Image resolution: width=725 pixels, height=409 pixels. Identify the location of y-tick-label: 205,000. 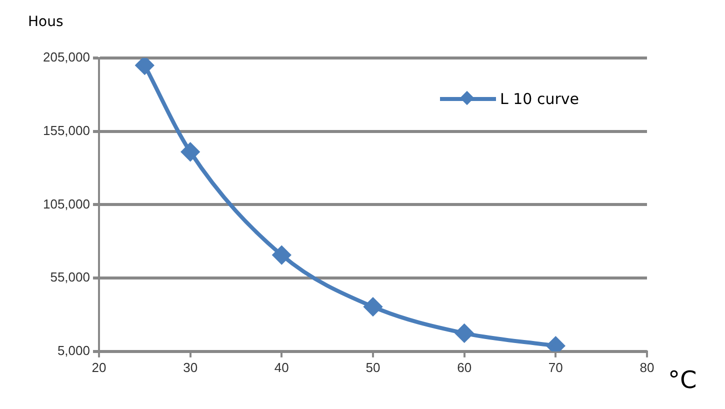
(66, 57).